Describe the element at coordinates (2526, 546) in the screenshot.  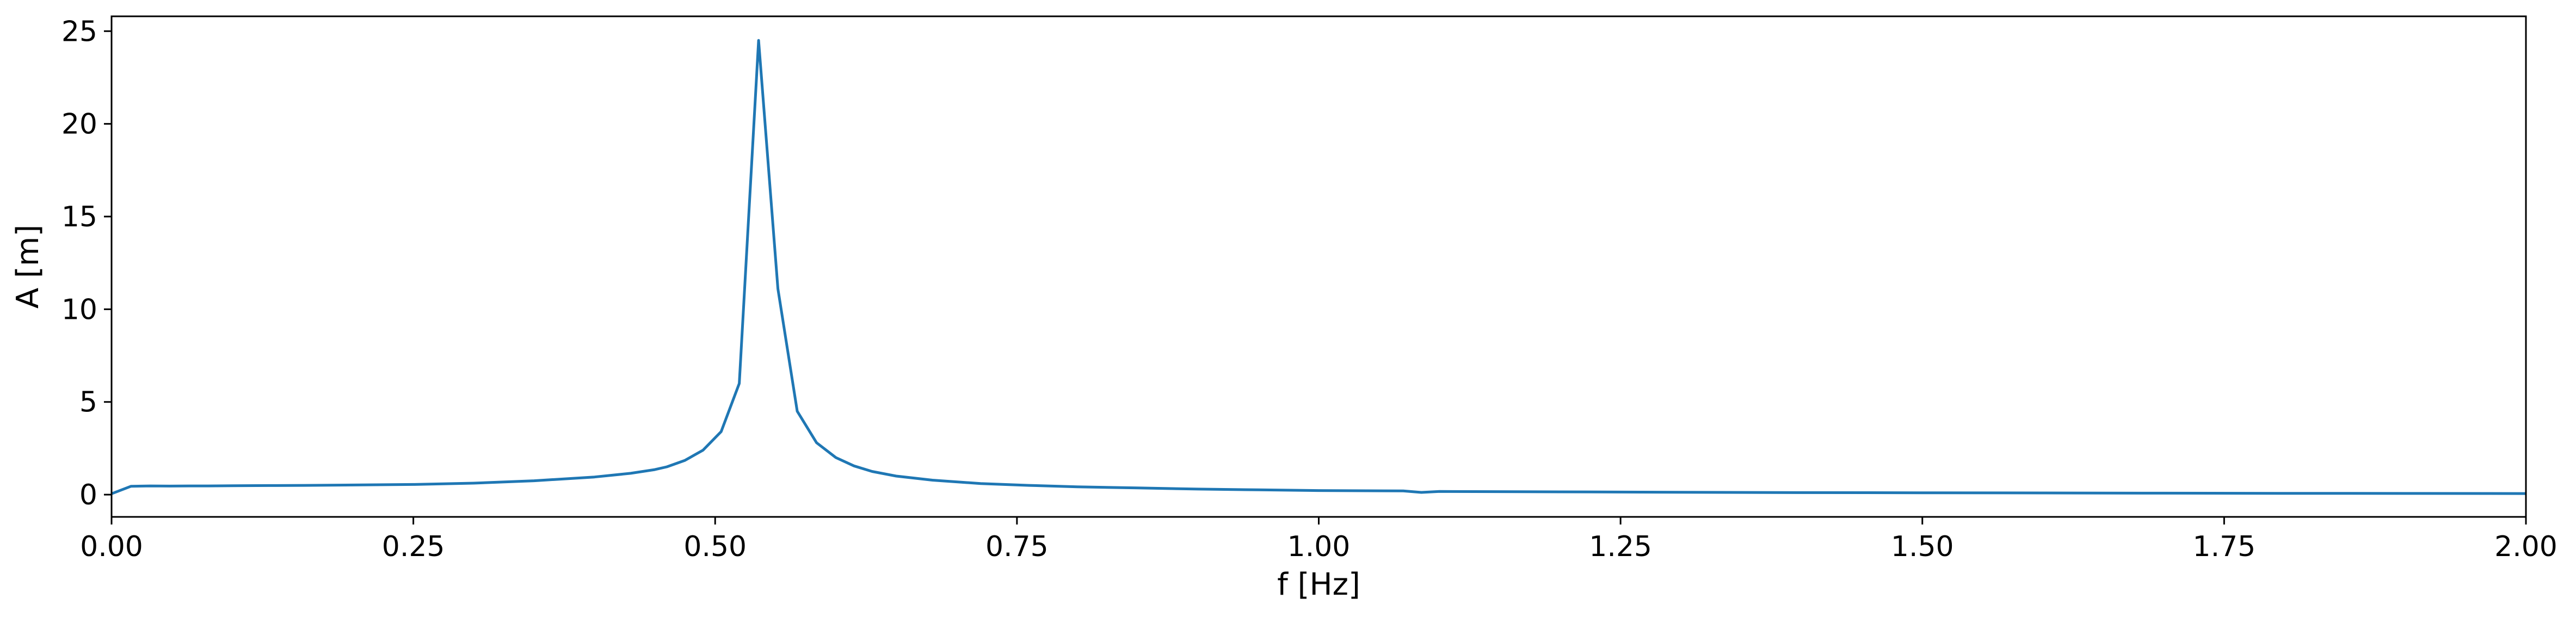
I see `x-tick-label: 2.00` at that location.